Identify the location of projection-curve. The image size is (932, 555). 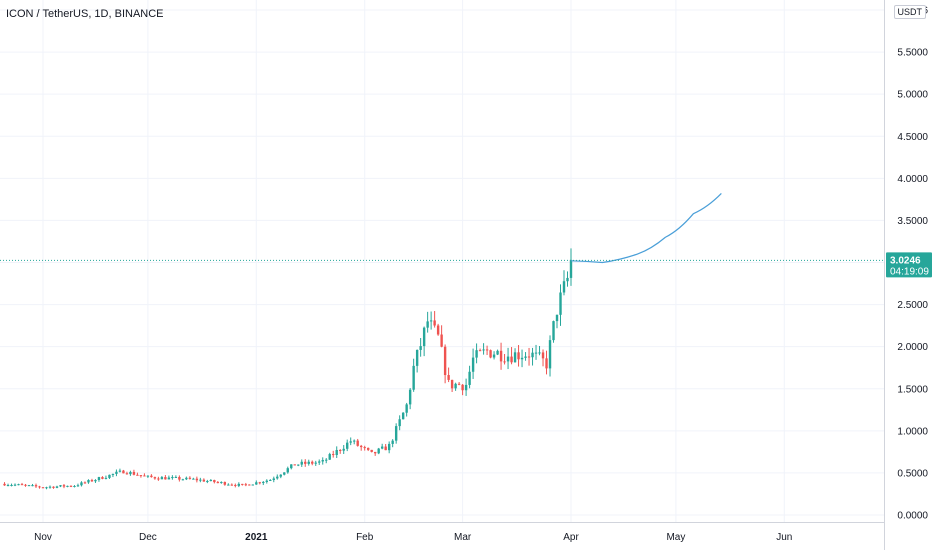
(646, 228).